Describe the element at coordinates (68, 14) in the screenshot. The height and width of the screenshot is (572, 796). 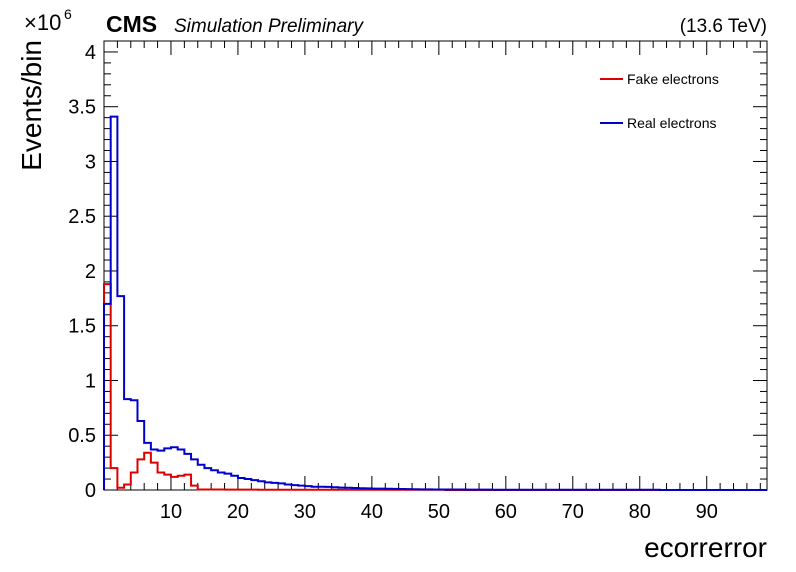
I see `y-multiplier-exponent: 6` at that location.